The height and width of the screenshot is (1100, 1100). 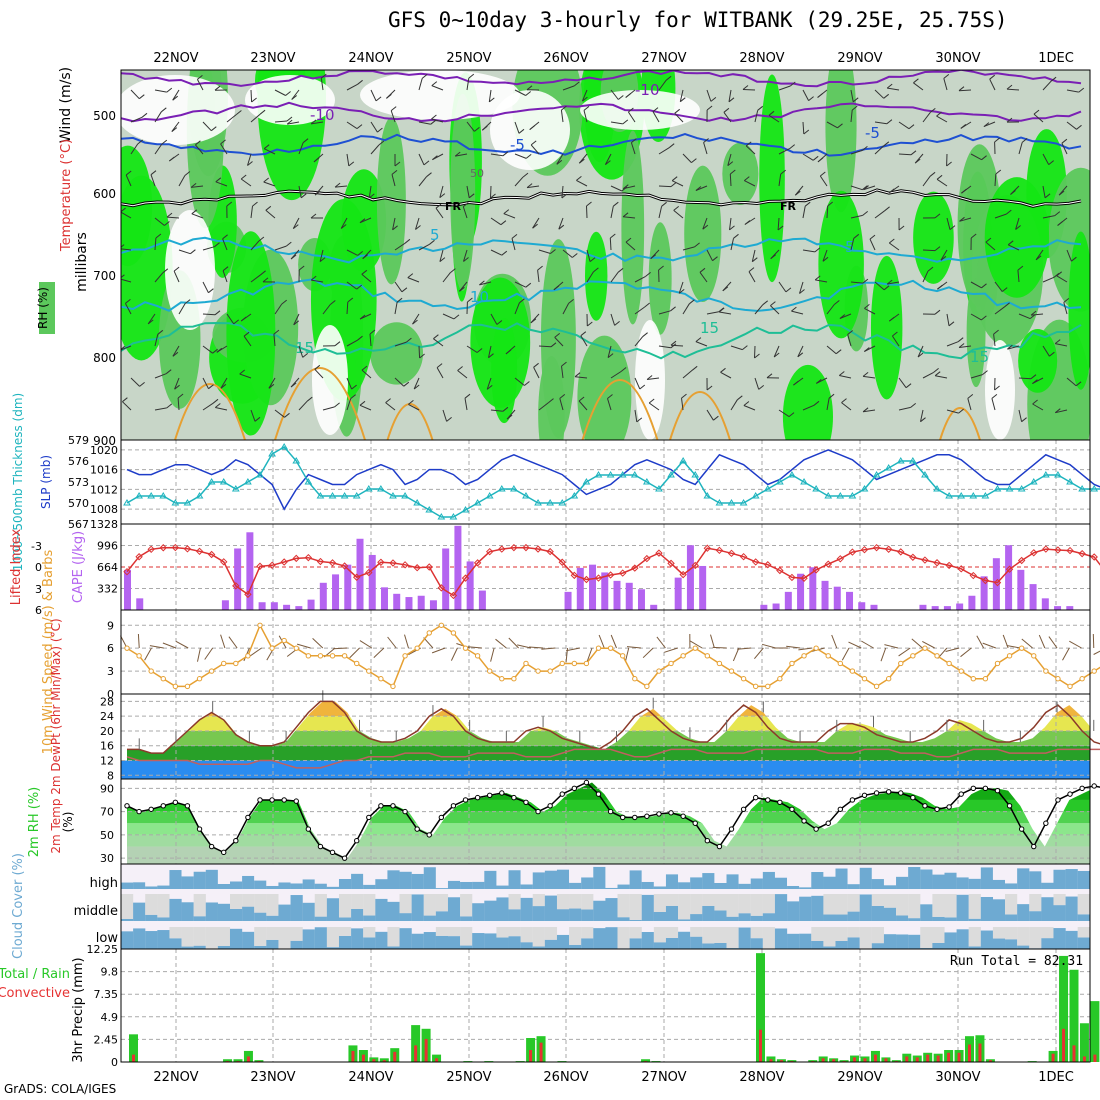 What do you see at coordinates (601, 144) in the screenshot?
I see `isotherm-minus5` at bounding box center [601, 144].